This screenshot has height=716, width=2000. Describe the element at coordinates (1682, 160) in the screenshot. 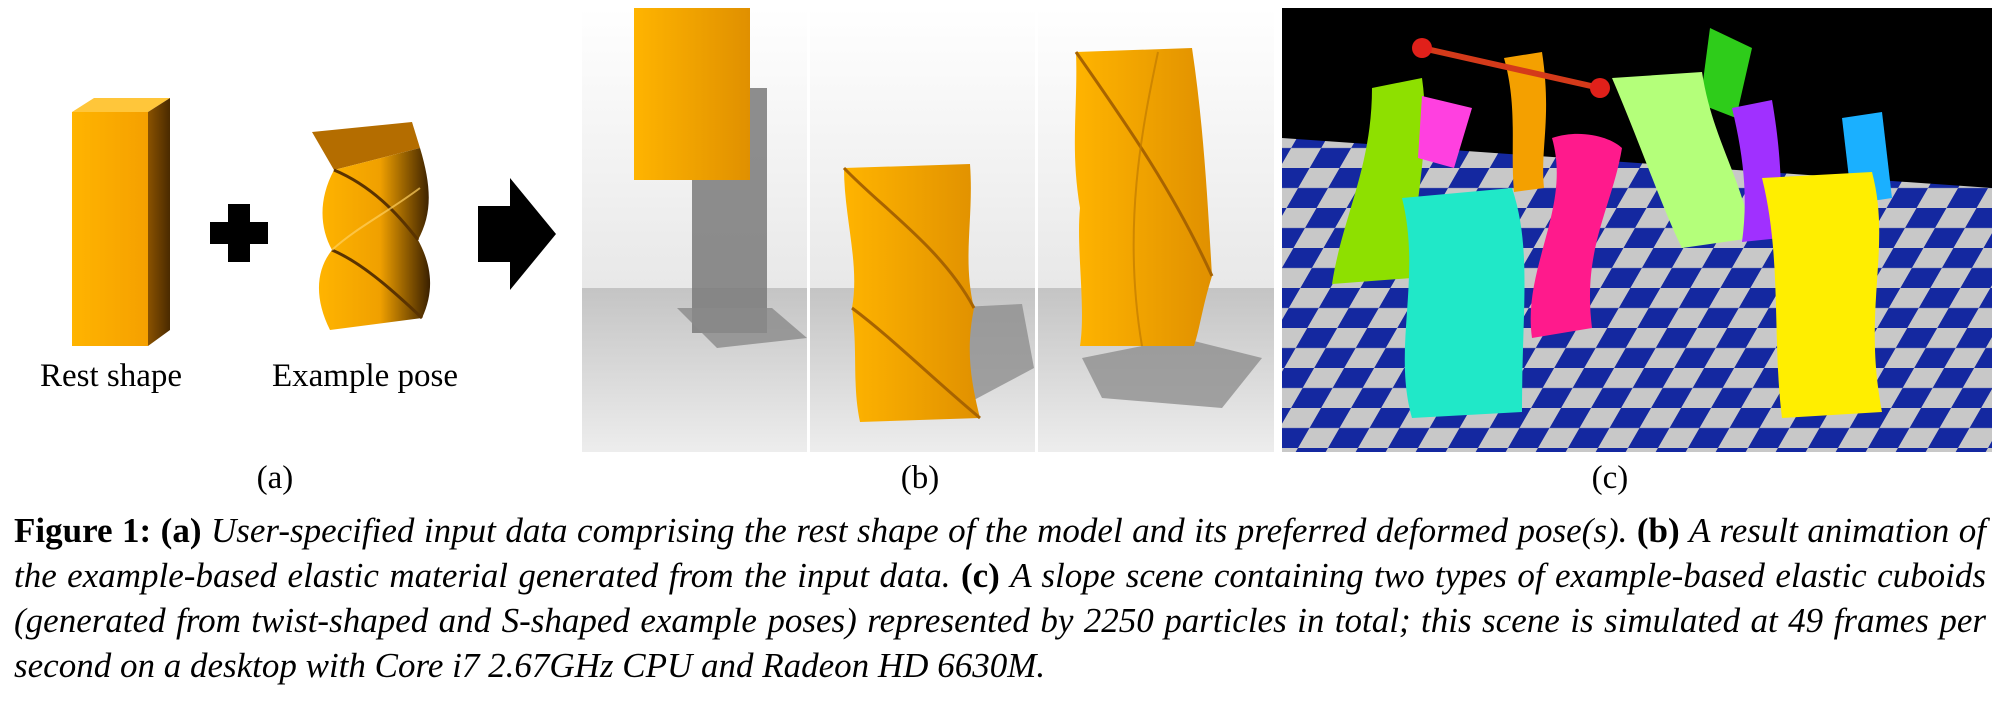

I see `cuboid-light-green` at that location.